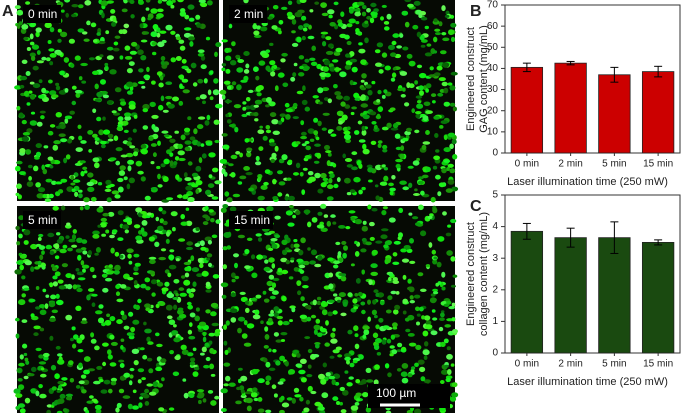 The width and height of the screenshot is (695, 413). I want to click on y-axis-label: Engineered construct, so click(471, 79).